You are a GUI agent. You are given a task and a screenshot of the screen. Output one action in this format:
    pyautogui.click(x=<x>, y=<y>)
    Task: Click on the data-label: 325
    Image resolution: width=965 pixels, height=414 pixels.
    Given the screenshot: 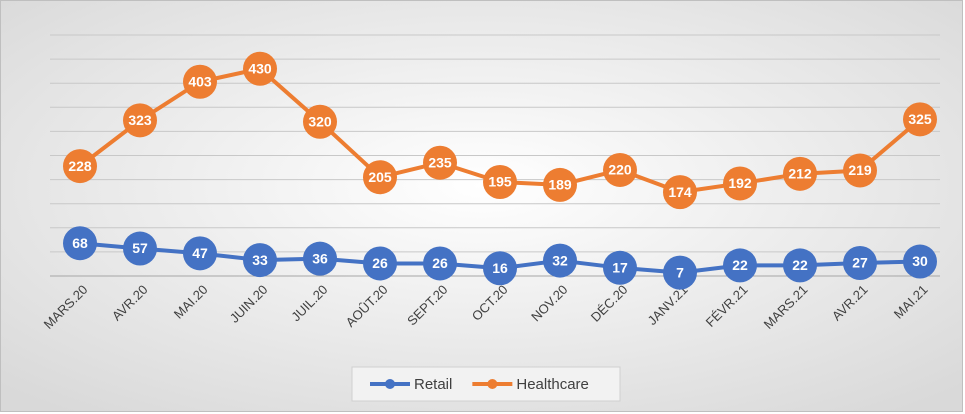 What is the action you would take?
    pyautogui.click(x=920, y=119)
    